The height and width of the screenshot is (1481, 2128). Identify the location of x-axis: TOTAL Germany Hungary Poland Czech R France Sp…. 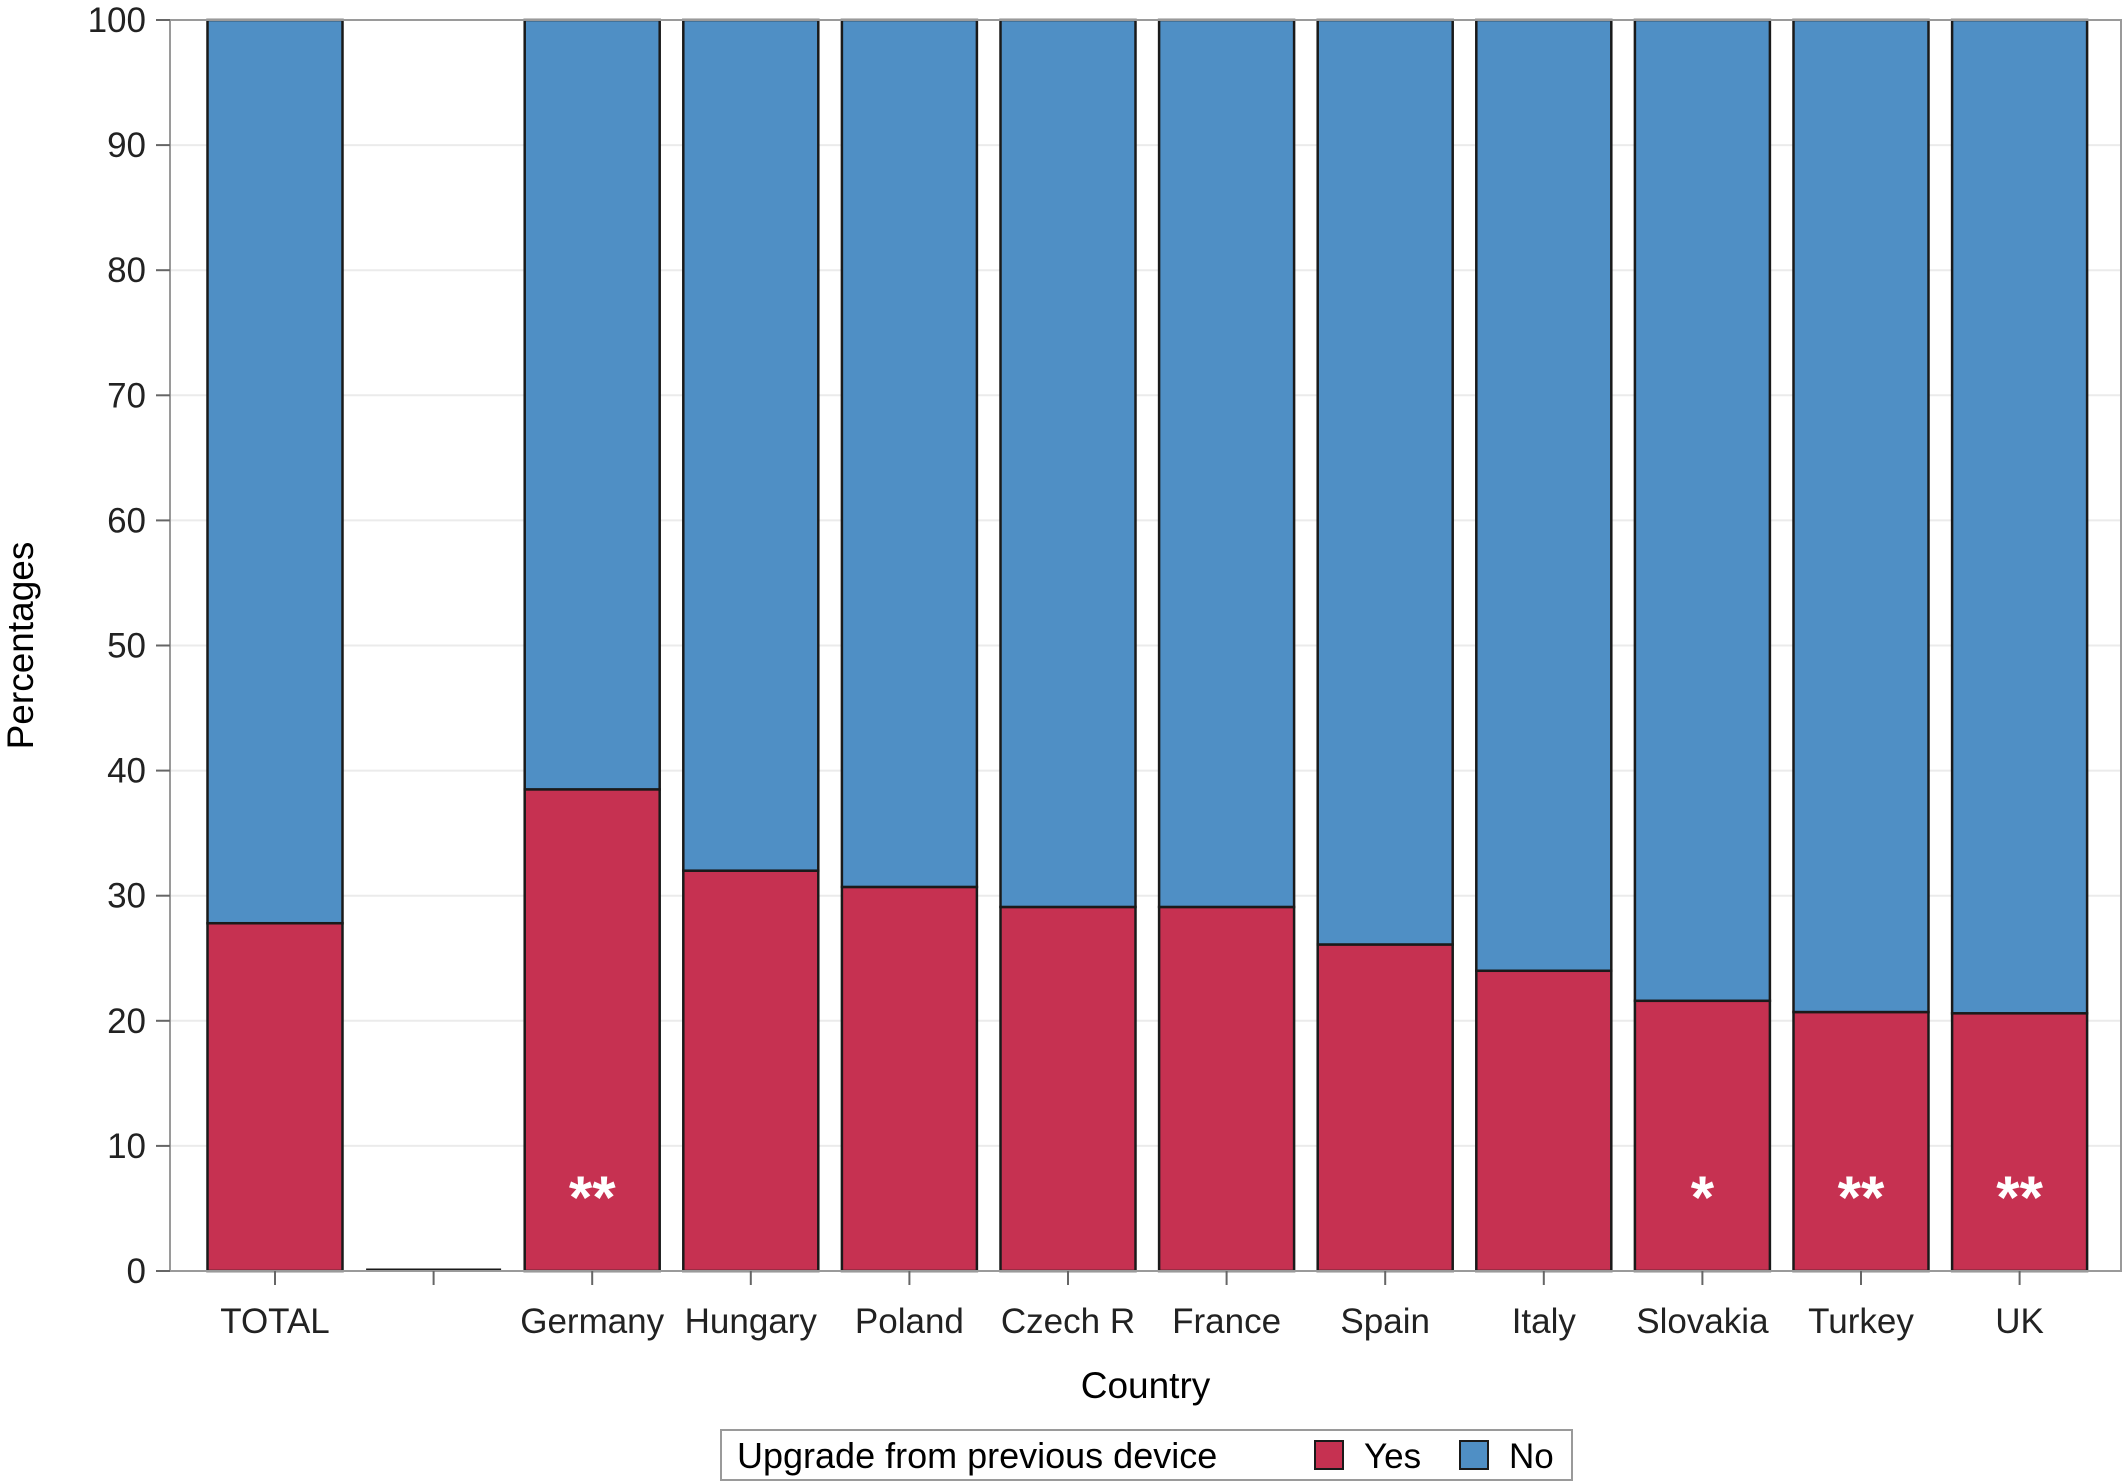
(1132, 1306).